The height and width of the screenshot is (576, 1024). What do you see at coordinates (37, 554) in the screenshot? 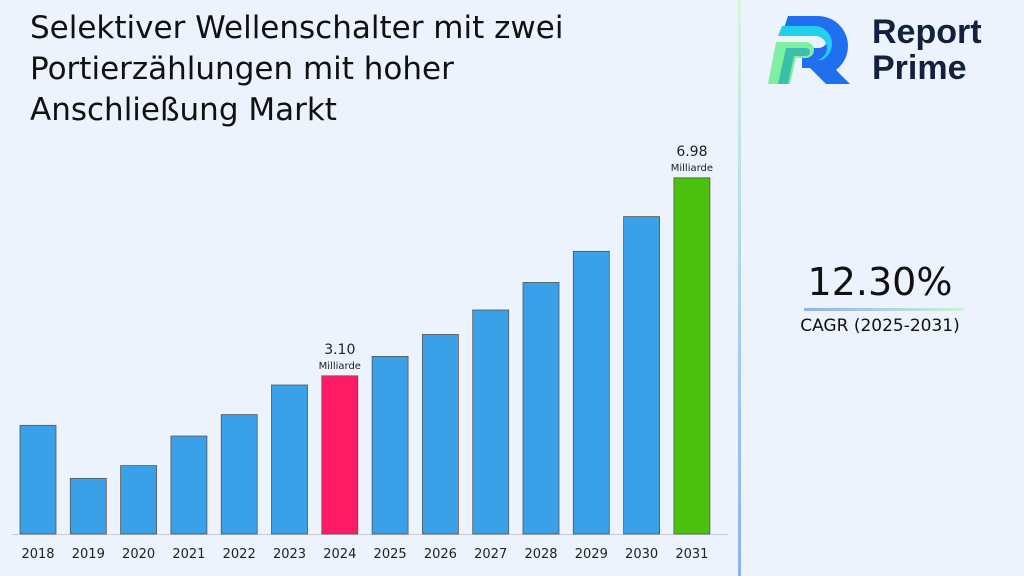
I see `x-tick-label-2018: 2018` at bounding box center [37, 554].